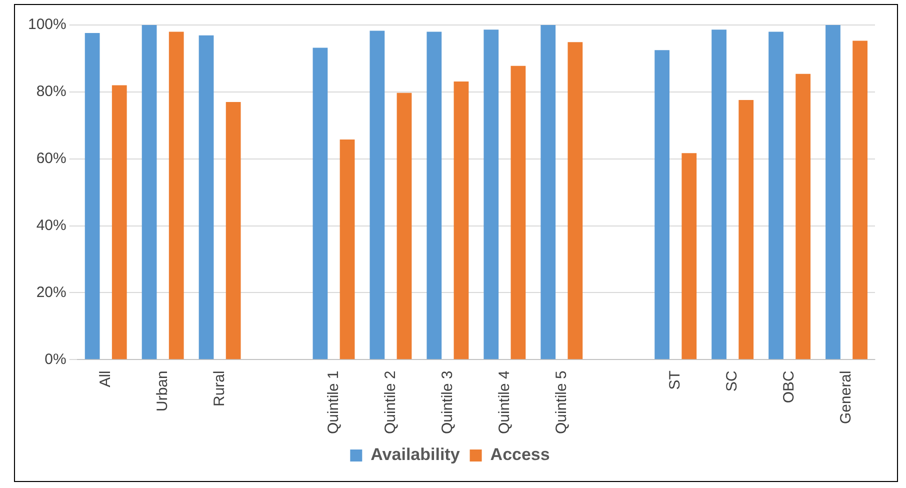 This screenshot has width=906, height=488. I want to click on legend-label: Access, so click(520, 454).